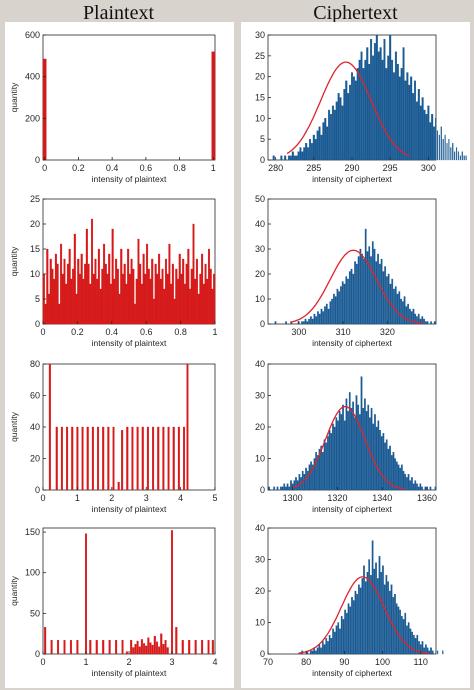 The width and height of the screenshot is (474, 690). I want to click on x-tick-label: 2, so click(128, 662).